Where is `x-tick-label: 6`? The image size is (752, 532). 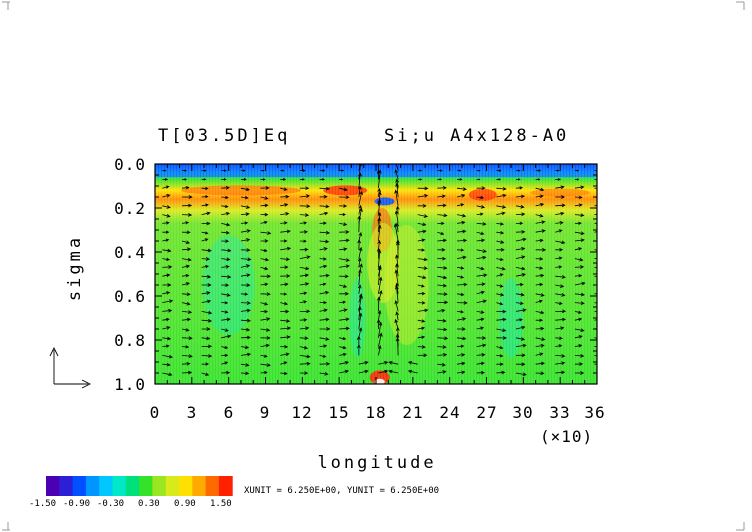 x-tick-label: 6 is located at coordinates (229, 412).